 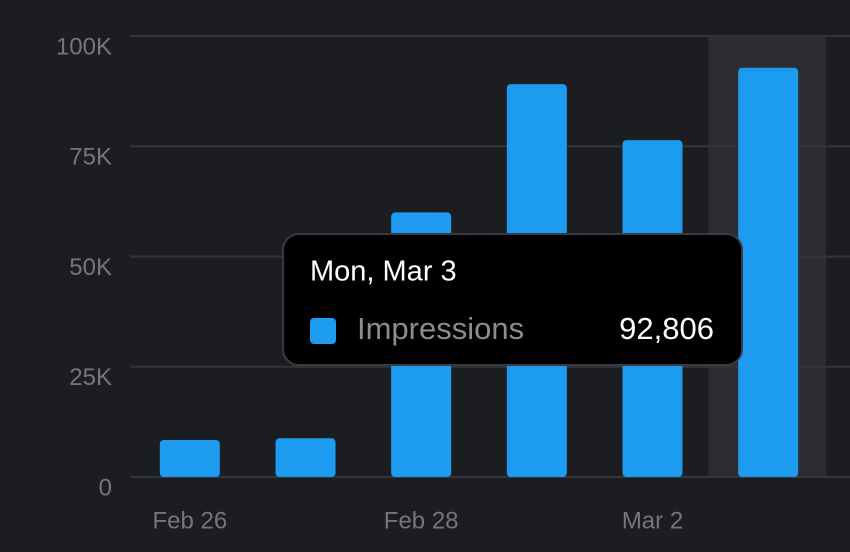 I want to click on tooltip-title: Mon, Mar 3, so click(x=383, y=272).